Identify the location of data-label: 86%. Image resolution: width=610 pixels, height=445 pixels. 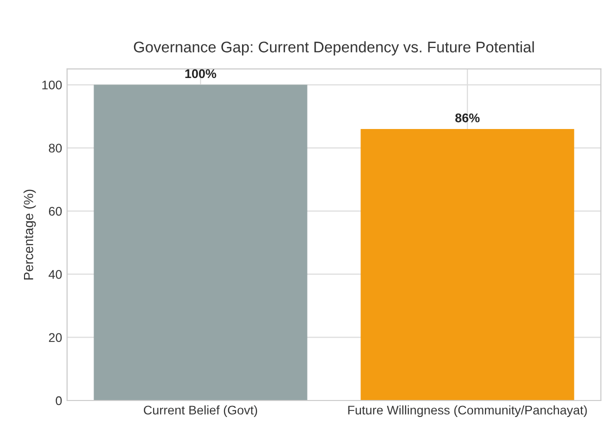
(467, 117).